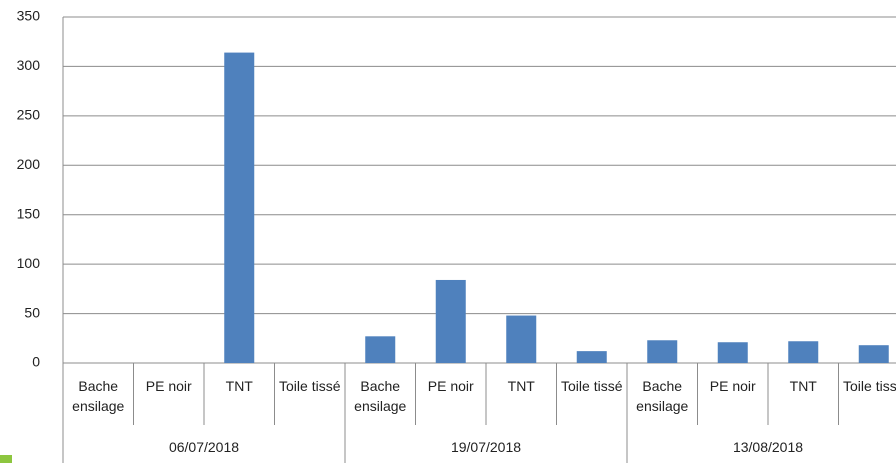 The height and width of the screenshot is (463, 896). What do you see at coordinates (486, 447) in the screenshot?
I see `group-label: 19/07/2018` at bounding box center [486, 447].